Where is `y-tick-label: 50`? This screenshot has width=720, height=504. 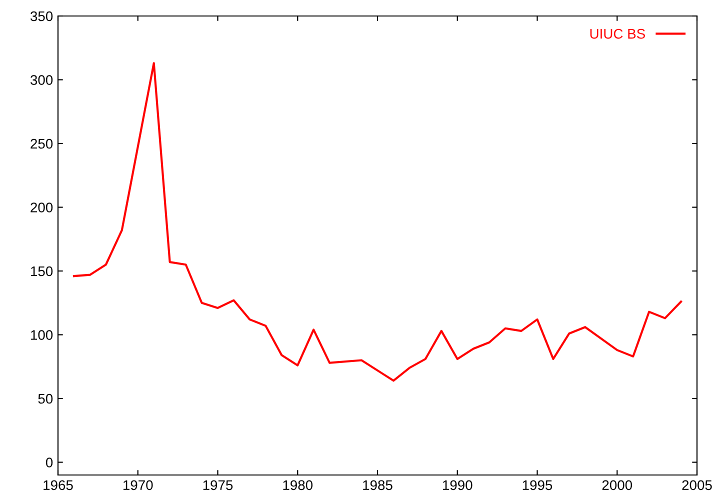 y-tick-label: 50 is located at coordinates (45, 399).